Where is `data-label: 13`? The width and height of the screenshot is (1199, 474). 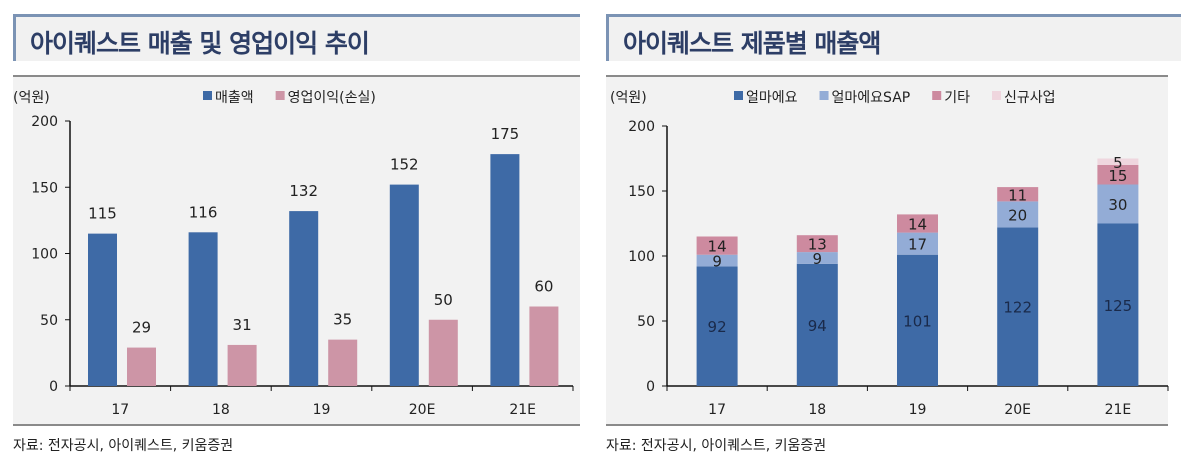 data-label: 13 is located at coordinates (817, 245).